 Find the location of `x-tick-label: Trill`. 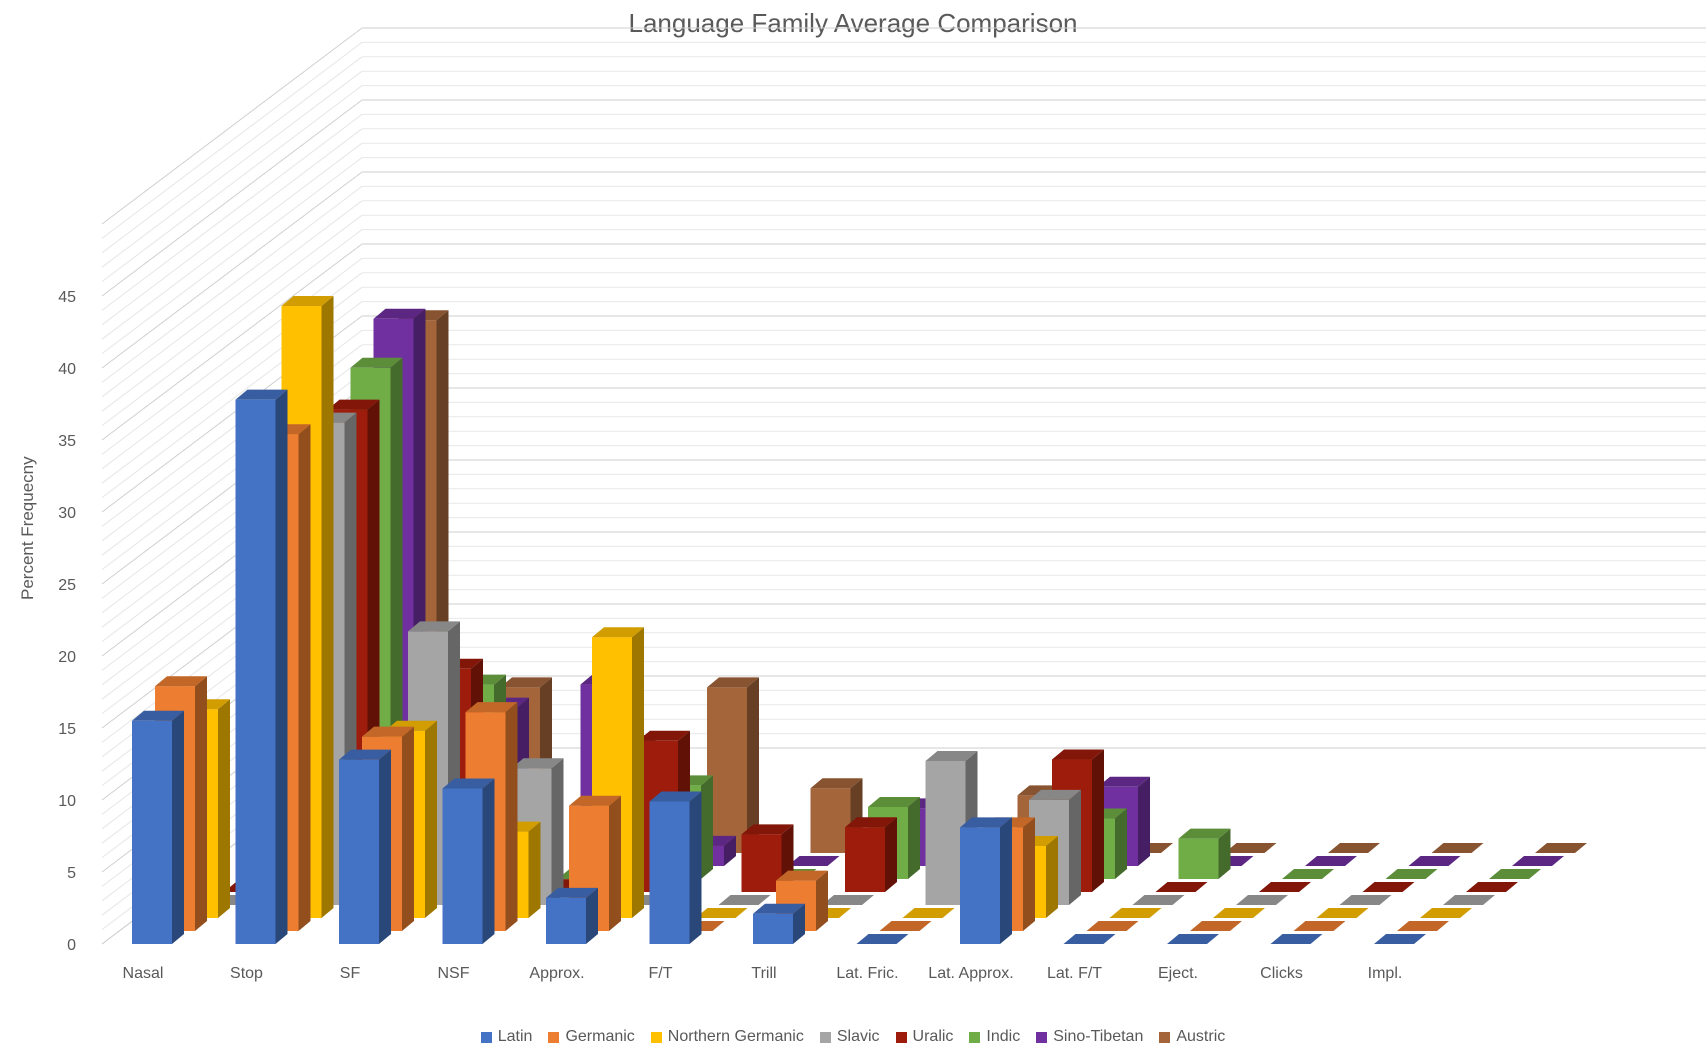

x-tick-label: Trill is located at coordinates (763, 973).